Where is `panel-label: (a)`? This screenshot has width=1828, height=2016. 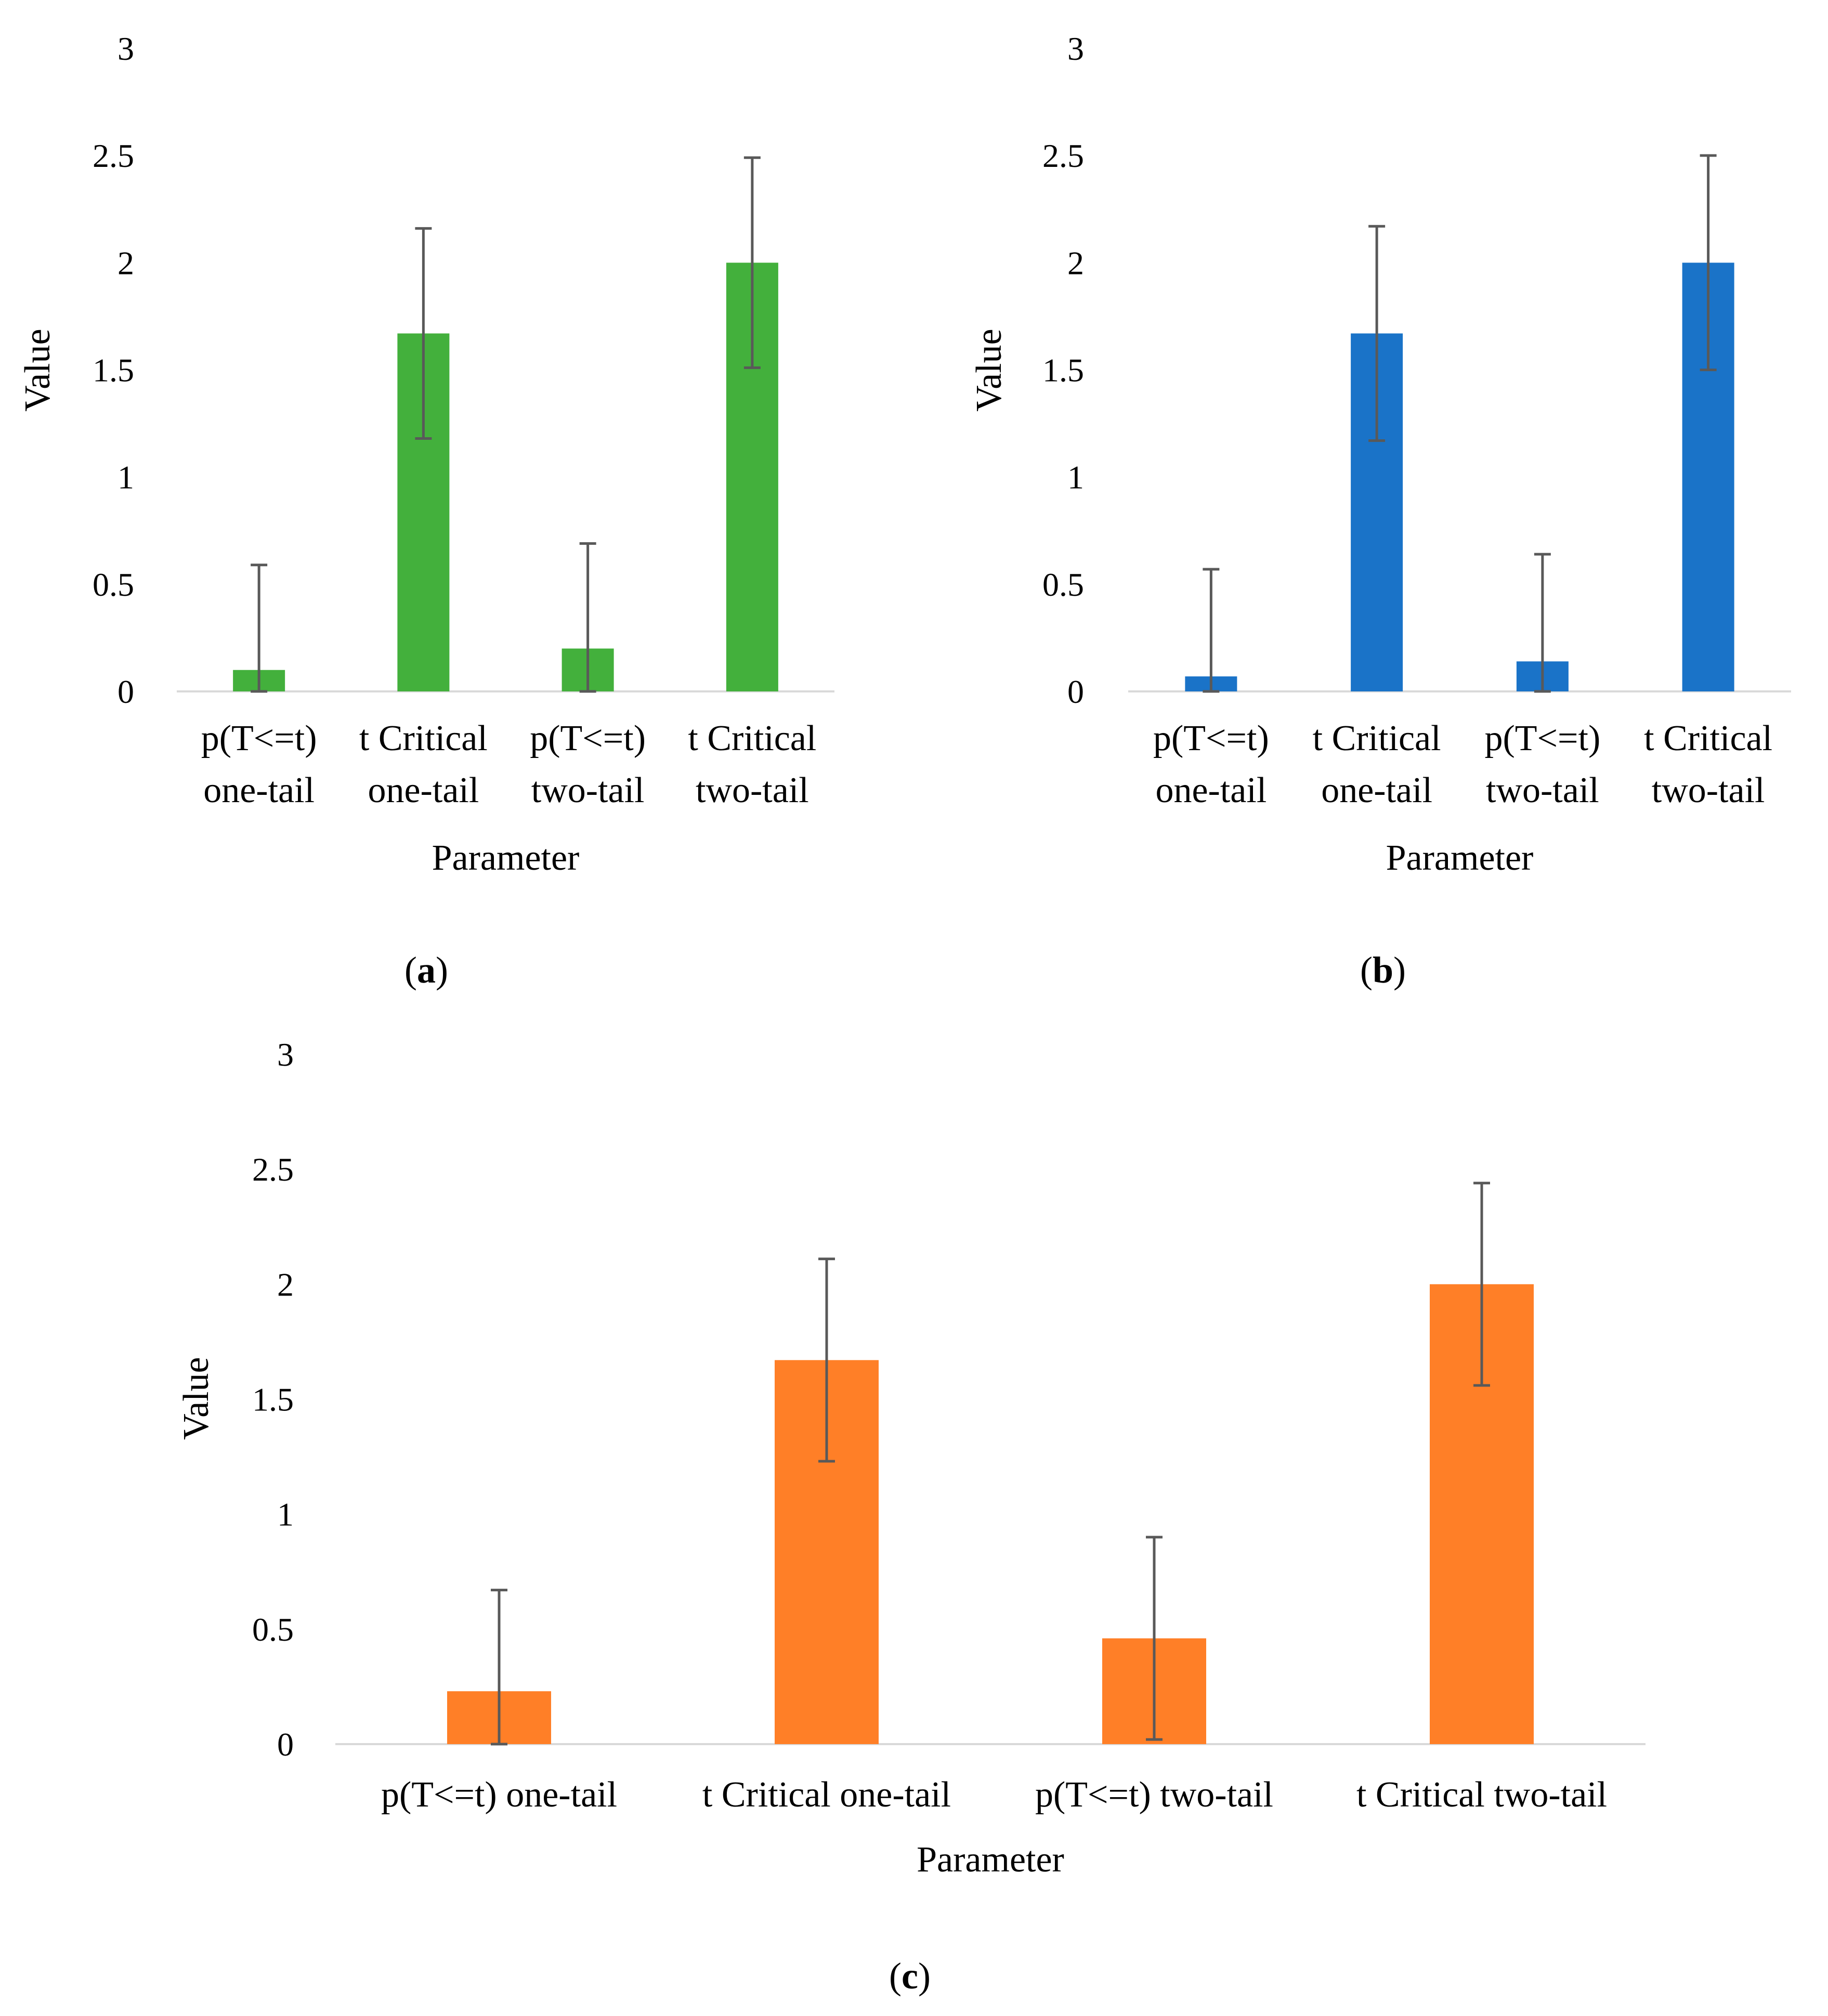
panel-label: (a) is located at coordinates (426, 970).